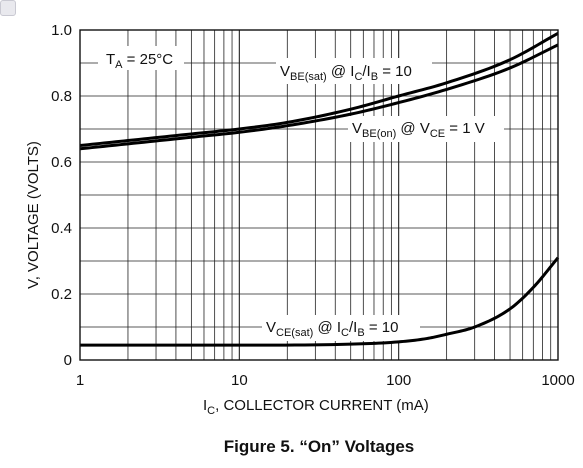  What do you see at coordinates (437, 134) in the screenshot?
I see `vbe-on-ce-sub: CE` at bounding box center [437, 134].